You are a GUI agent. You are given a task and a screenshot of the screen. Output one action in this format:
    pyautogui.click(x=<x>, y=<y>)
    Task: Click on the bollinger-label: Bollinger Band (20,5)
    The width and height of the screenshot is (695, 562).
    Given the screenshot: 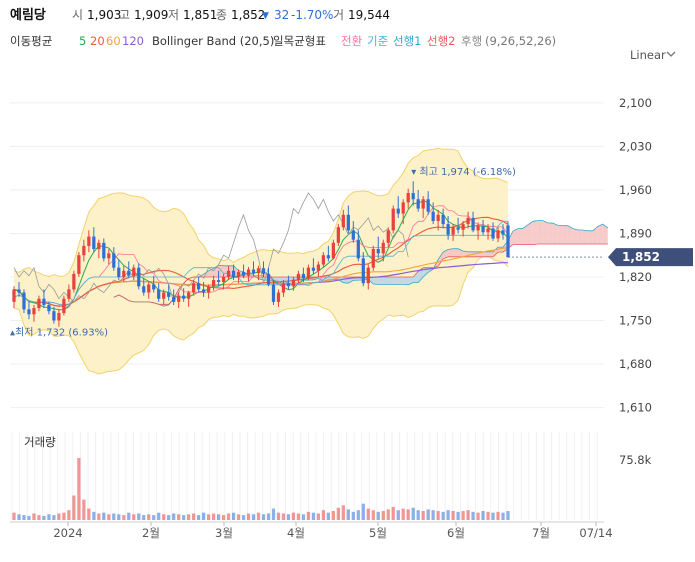 What is the action you would take?
    pyautogui.click(x=213, y=41)
    